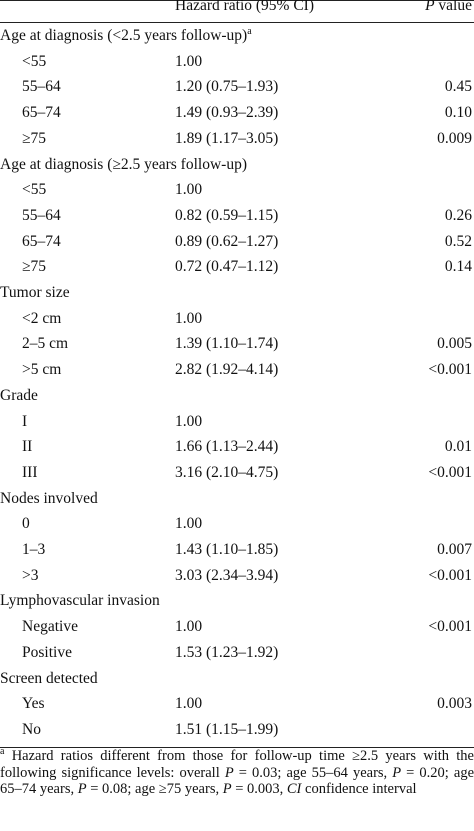 This screenshot has width=474, height=831. Describe the element at coordinates (430, 7) in the screenshot. I see `header-p: P` at that location.